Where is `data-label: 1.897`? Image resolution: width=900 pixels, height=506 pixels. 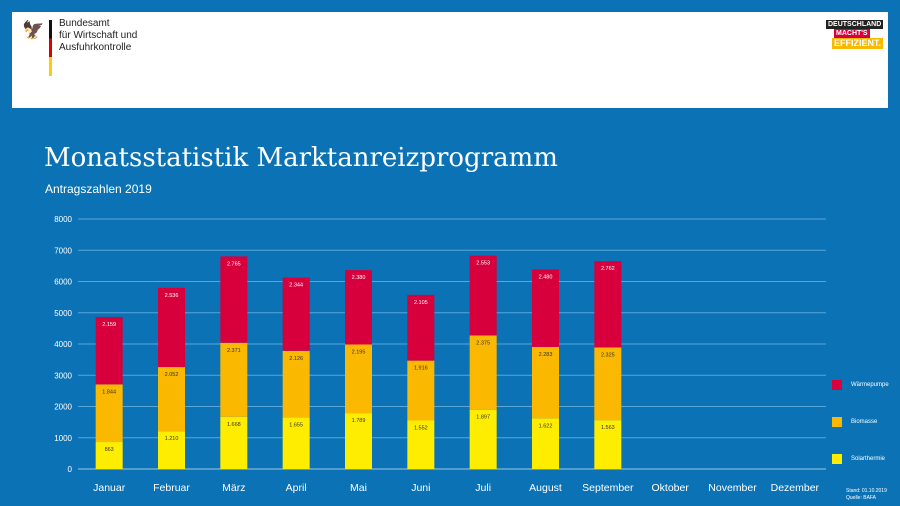
data-label: 1.897 is located at coordinates (483, 418).